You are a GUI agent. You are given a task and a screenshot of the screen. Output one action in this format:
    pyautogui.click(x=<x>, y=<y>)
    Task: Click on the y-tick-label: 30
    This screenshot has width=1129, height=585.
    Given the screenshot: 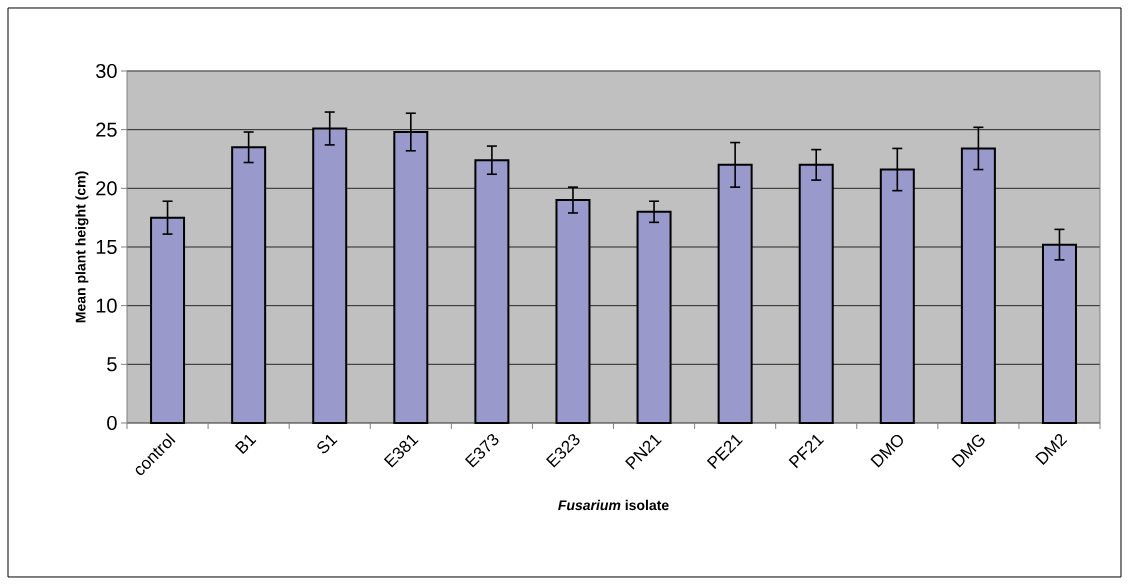 What is the action you would take?
    pyautogui.click(x=106, y=71)
    